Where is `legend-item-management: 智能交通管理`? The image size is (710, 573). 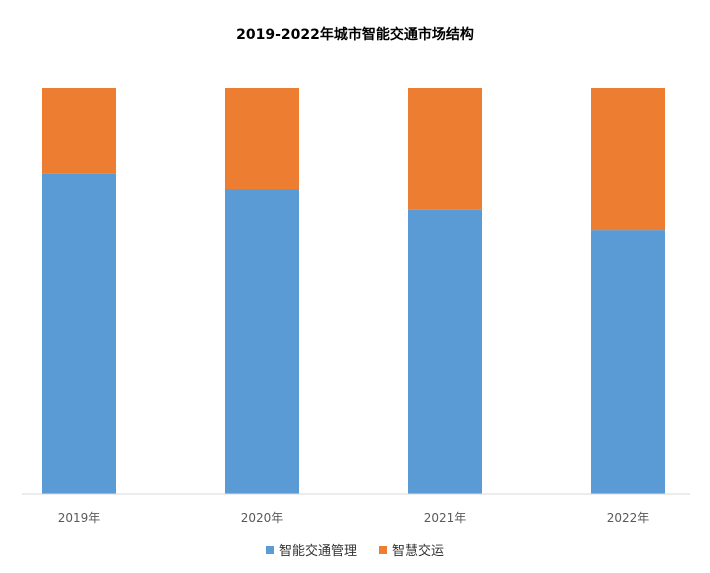 legend-item-management: 智能交通管理 is located at coordinates (311, 549).